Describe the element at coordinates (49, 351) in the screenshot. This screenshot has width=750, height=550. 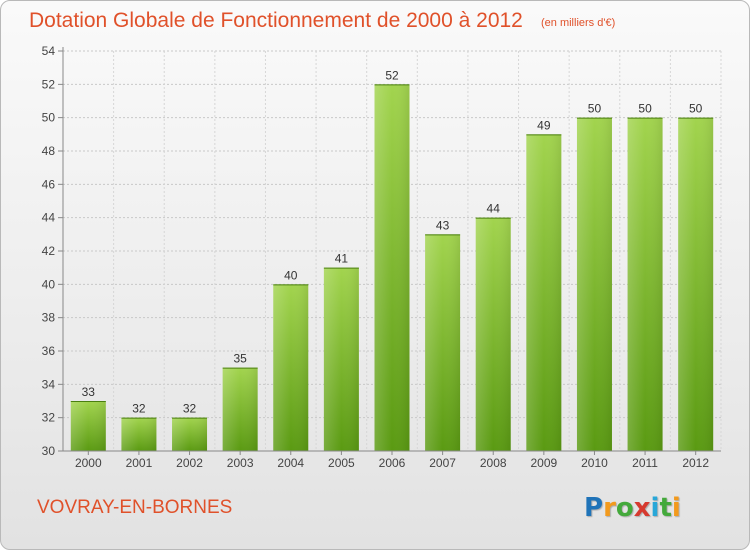
I see `y-tick-label: 36` at that location.